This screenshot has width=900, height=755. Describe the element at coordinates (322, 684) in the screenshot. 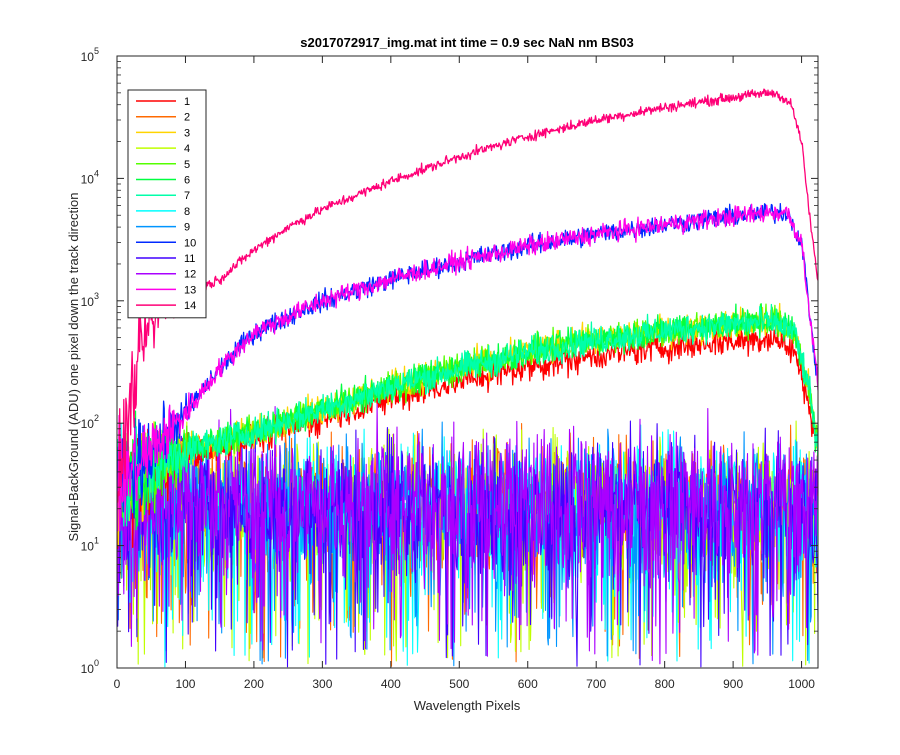

I see `x-tick-label: 300` at that location.